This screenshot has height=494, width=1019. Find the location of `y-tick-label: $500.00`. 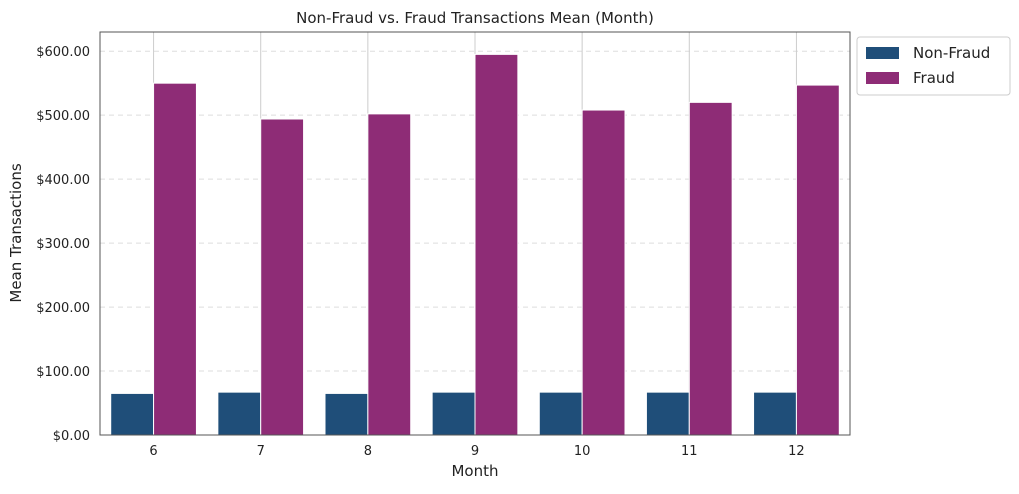

y-tick-label: $500.00 is located at coordinates (63, 116).